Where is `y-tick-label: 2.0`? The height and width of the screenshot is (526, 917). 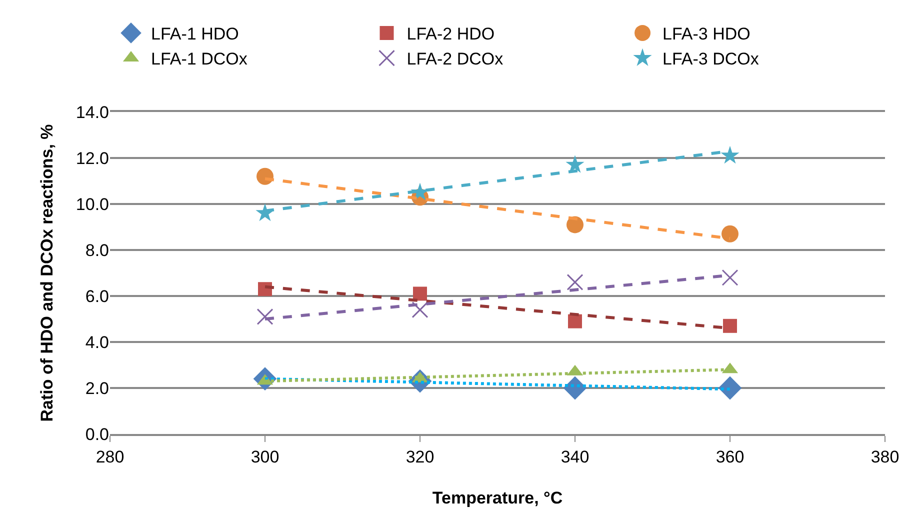 y-tick-label: 2.0 is located at coordinates (97, 388).